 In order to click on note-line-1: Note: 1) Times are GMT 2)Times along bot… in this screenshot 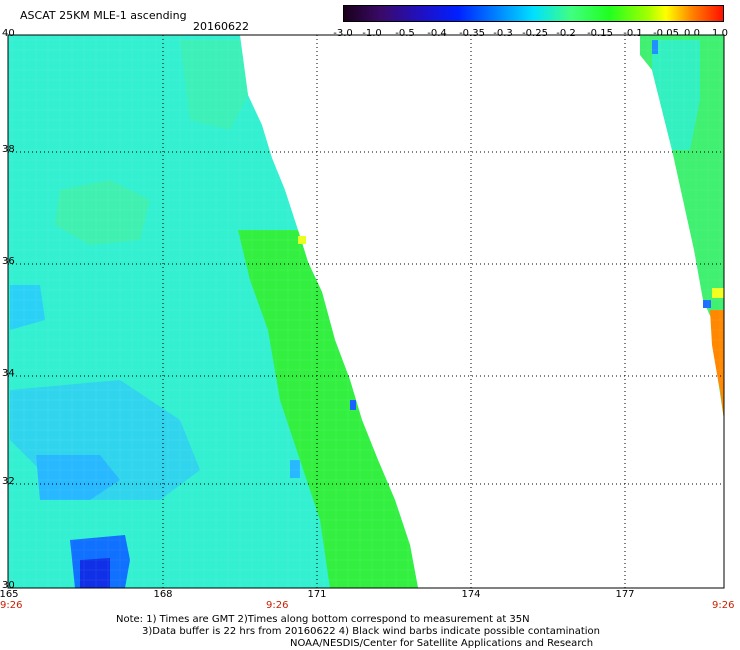, I will do `click(323, 619)`.